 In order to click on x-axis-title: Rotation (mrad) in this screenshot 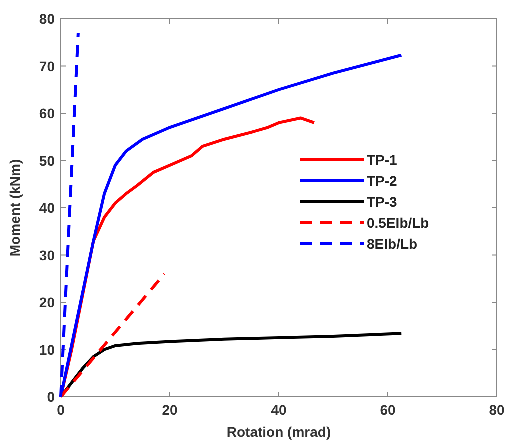, I will do `click(279, 432)`.